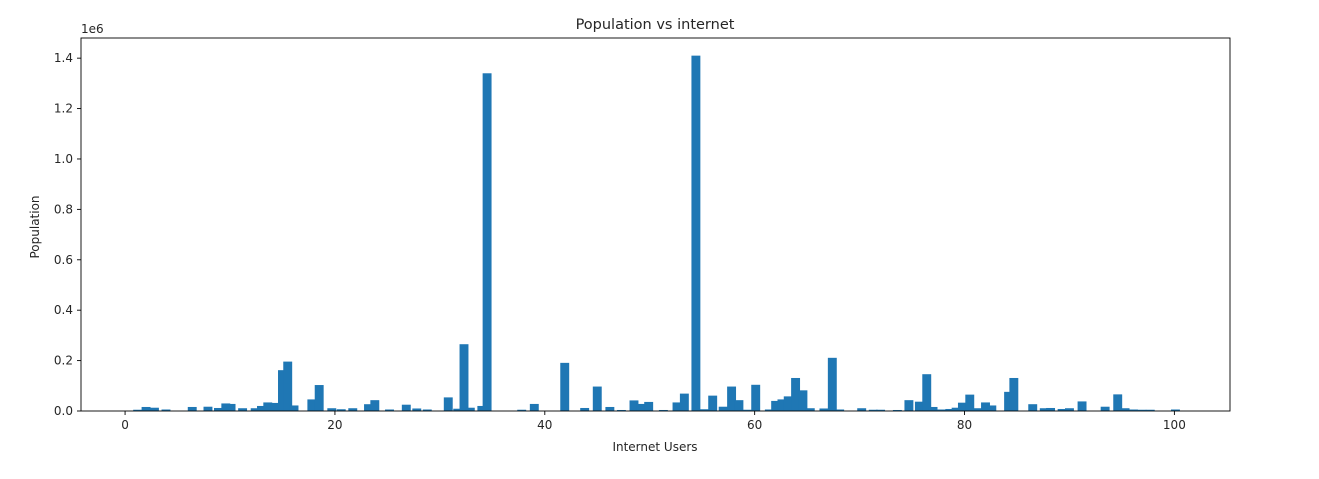 The height and width of the screenshot is (479, 1319). Describe the element at coordinates (1174, 425) in the screenshot. I see `x-tick-label: 100` at that location.